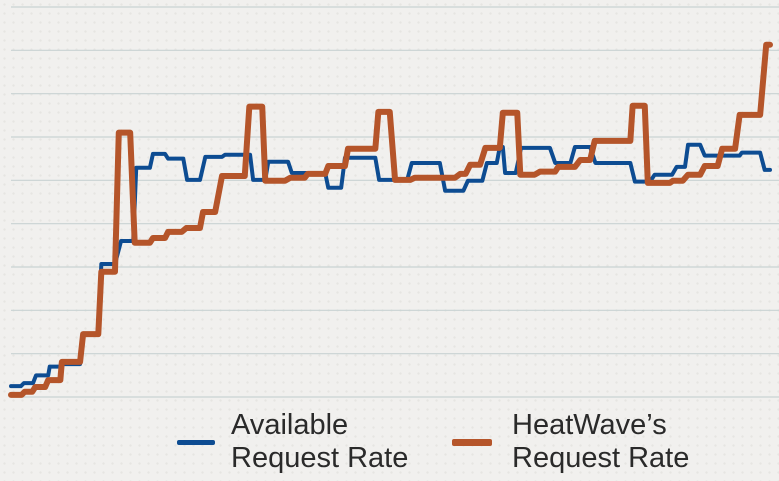 Image resolution: width=779 pixels, height=481 pixels. What do you see at coordinates (290, 425) in the screenshot?
I see `legend-label-line1: Available` at bounding box center [290, 425].